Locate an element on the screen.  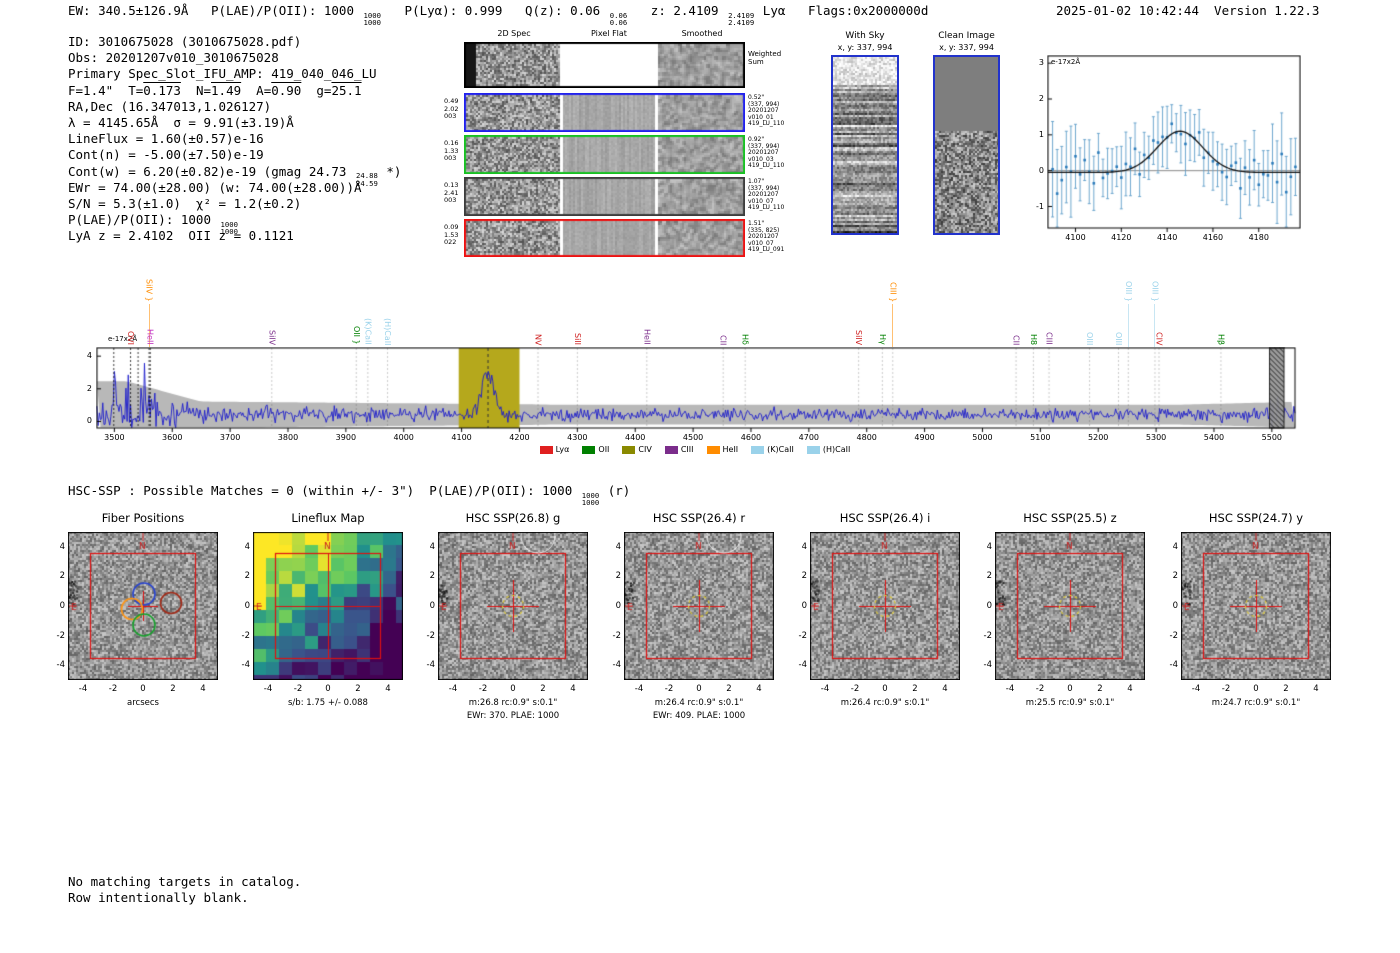
spec2d-row-meta: 1.07" (337, 994) 20201207 v010_07 419_LU_110 is located at coordinates (766, 195).